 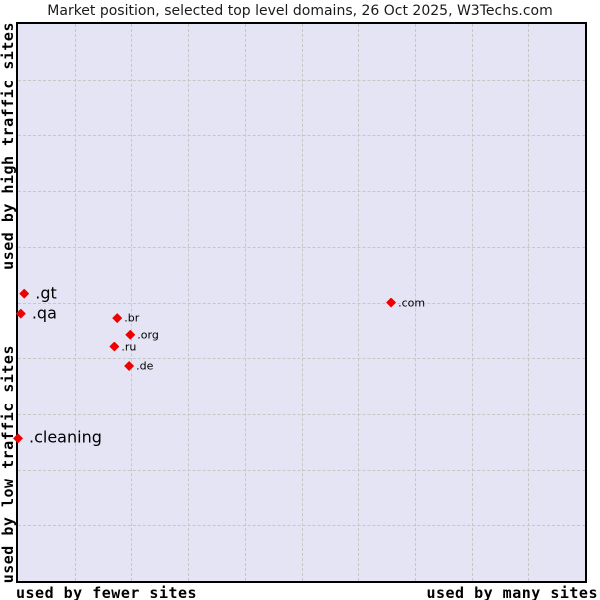 I want to click on point-label: .ru, so click(x=129, y=346).